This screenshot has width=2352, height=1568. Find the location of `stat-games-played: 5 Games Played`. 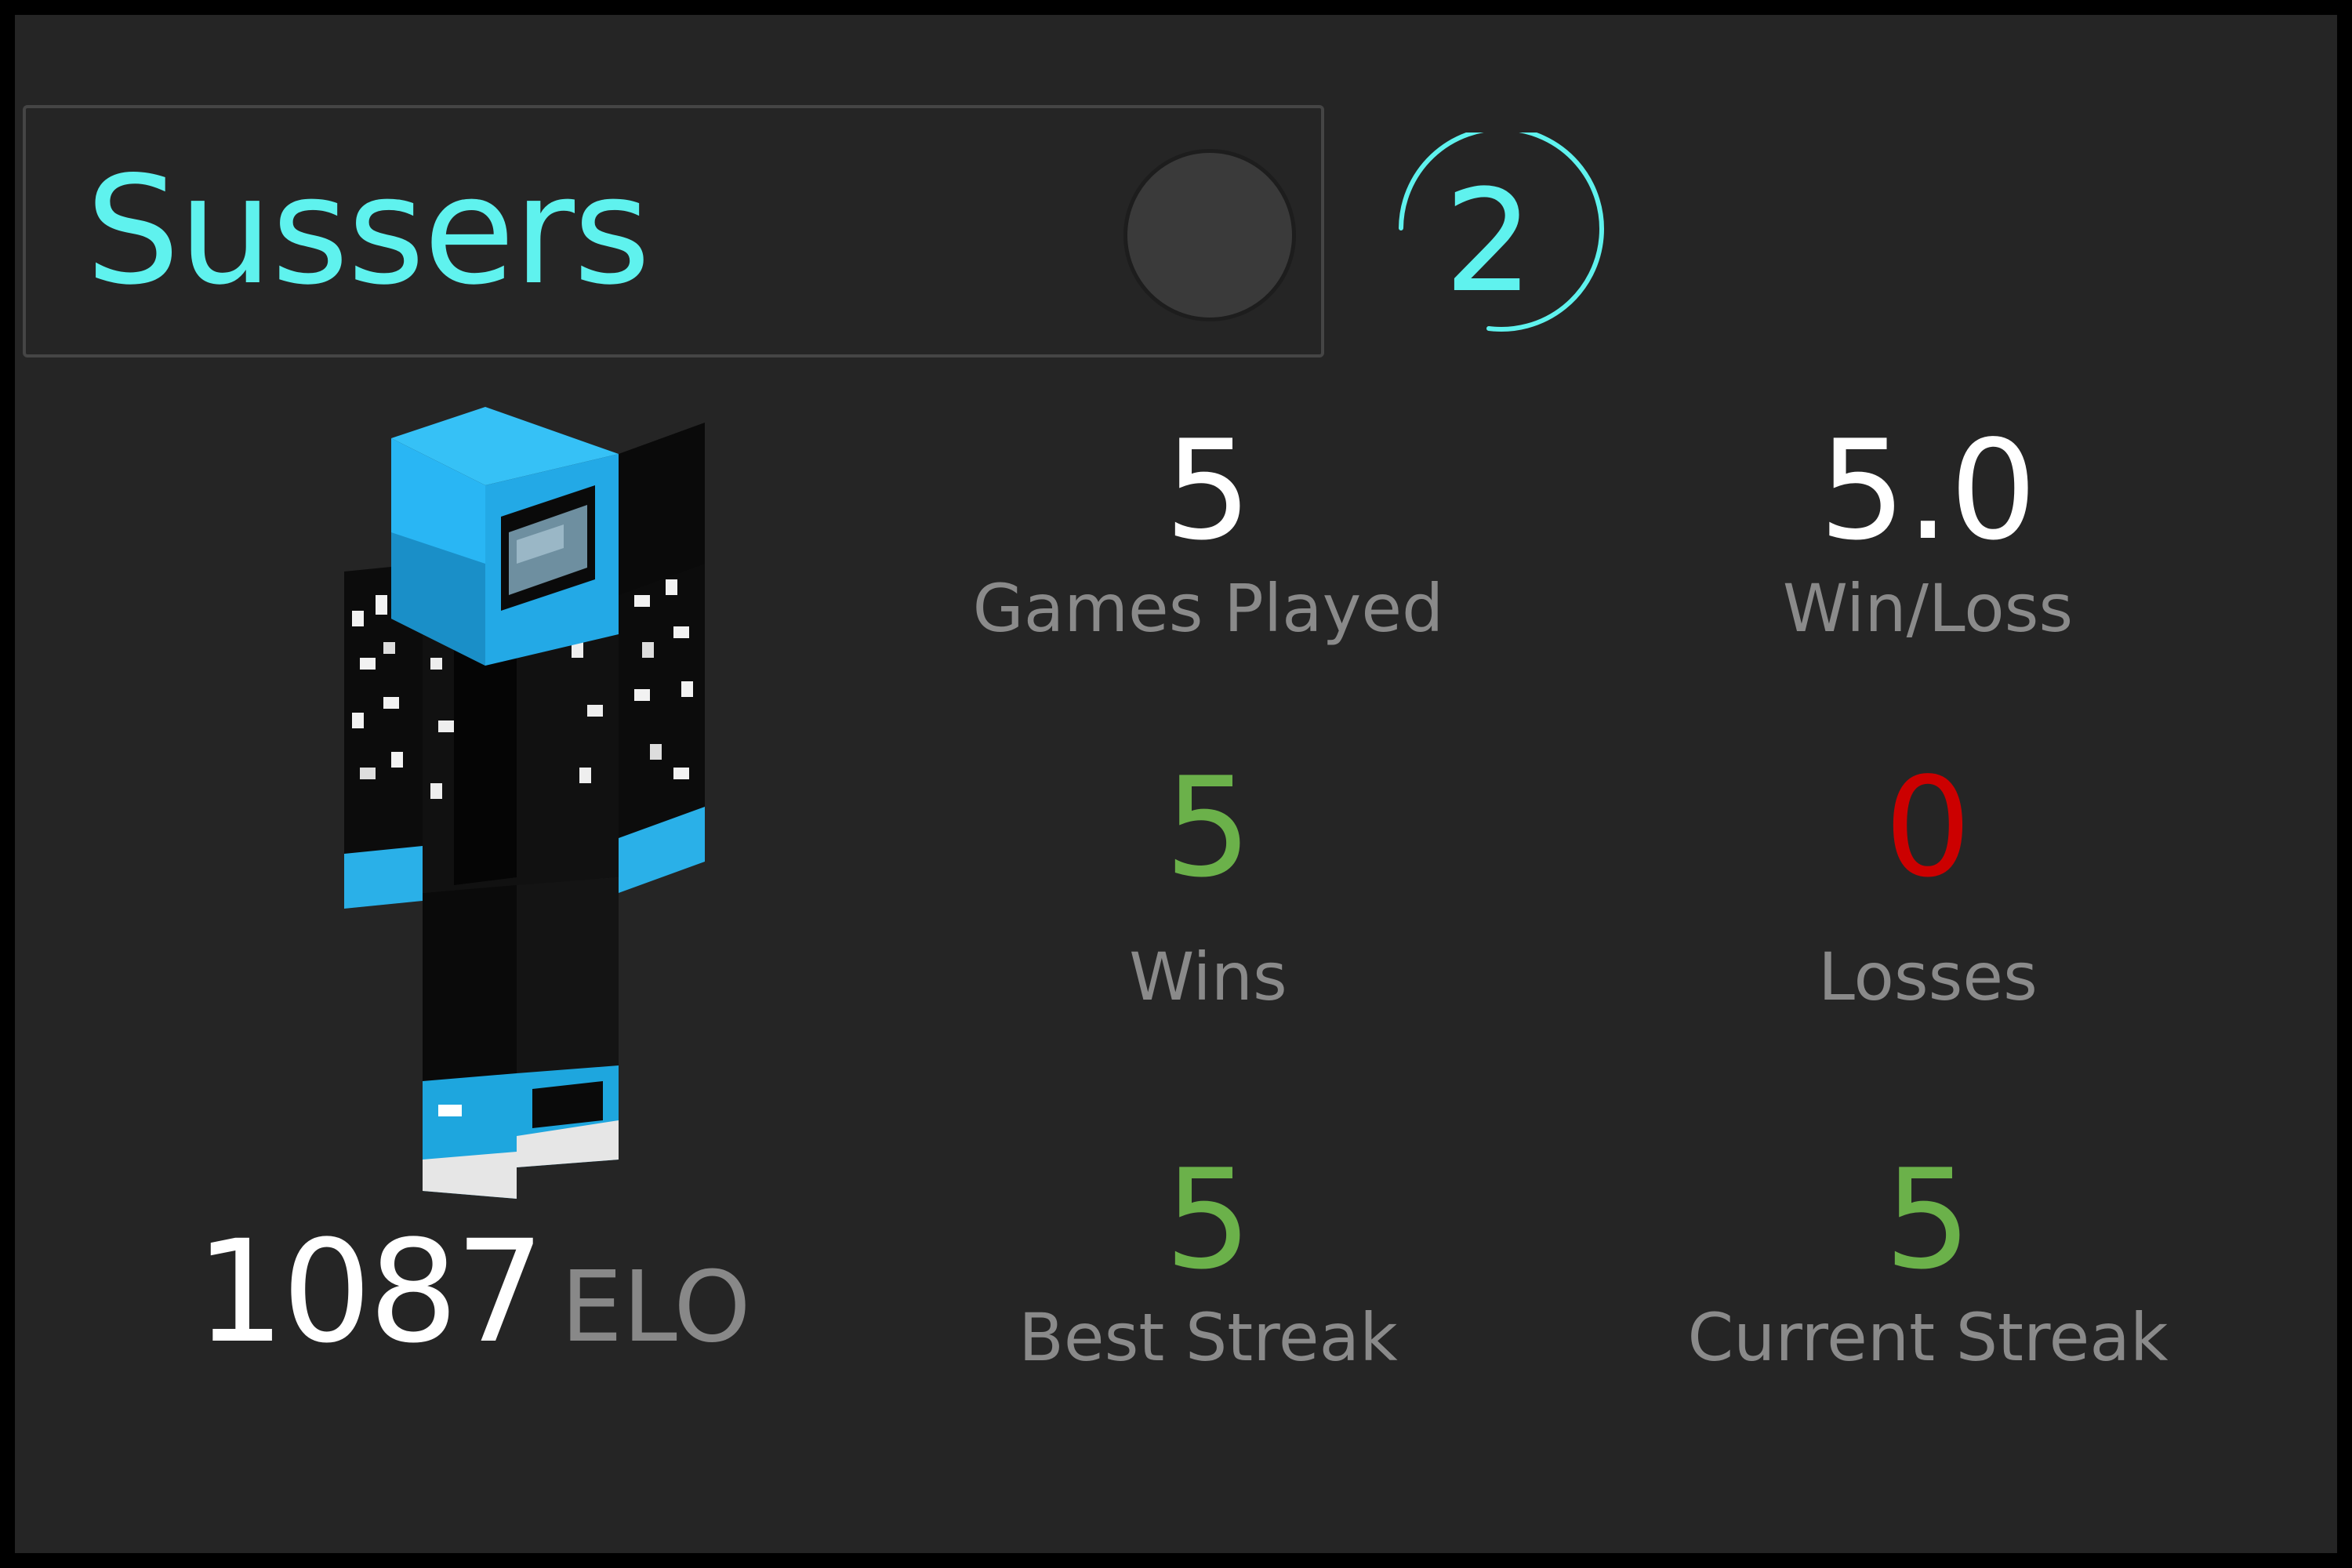

stat-games-played: 5 Games Played is located at coordinates (1208, 532).